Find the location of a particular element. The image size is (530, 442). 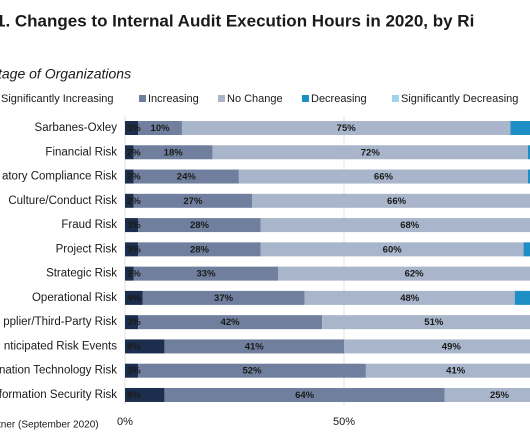

category-label: Strategic Risk is located at coordinates (81, 274).